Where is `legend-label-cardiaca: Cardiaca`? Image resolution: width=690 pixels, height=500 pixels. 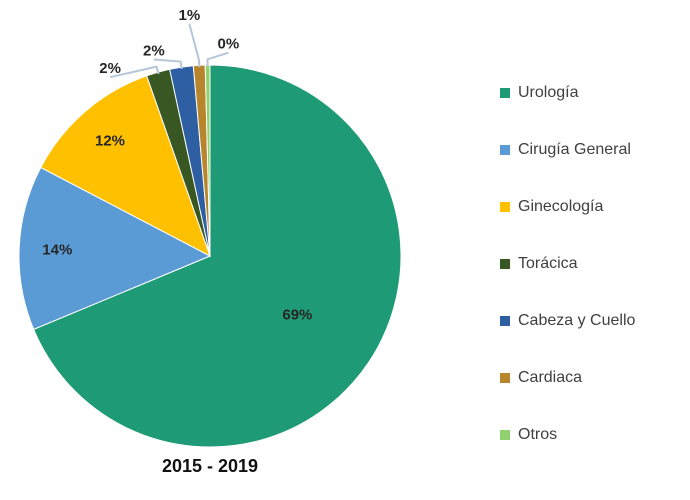
legend-label-cardiaca: Cardiaca is located at coordinates (550, 377).